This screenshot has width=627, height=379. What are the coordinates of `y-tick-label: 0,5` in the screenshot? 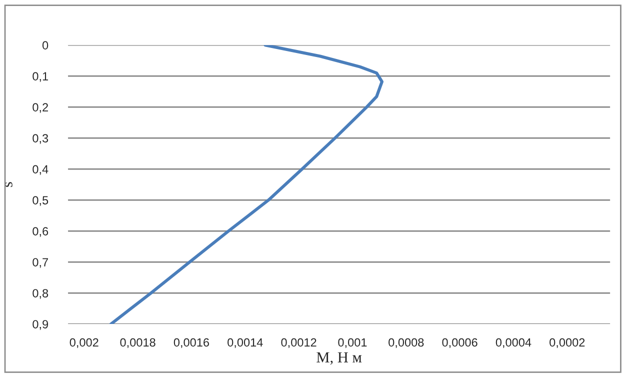 It's located at (40, 201).